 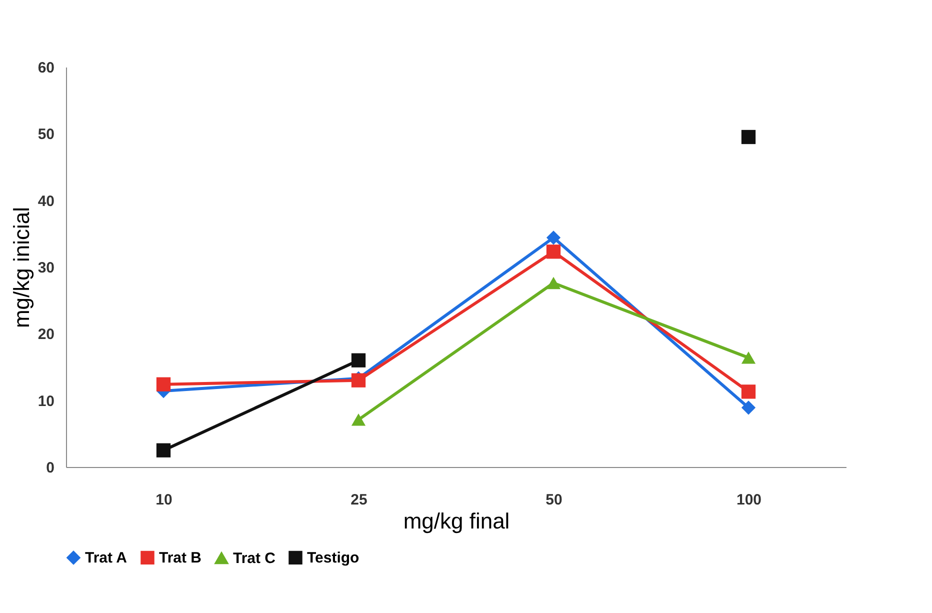 I want to click on legend-label: Trat C, so click(x=254, y=559).